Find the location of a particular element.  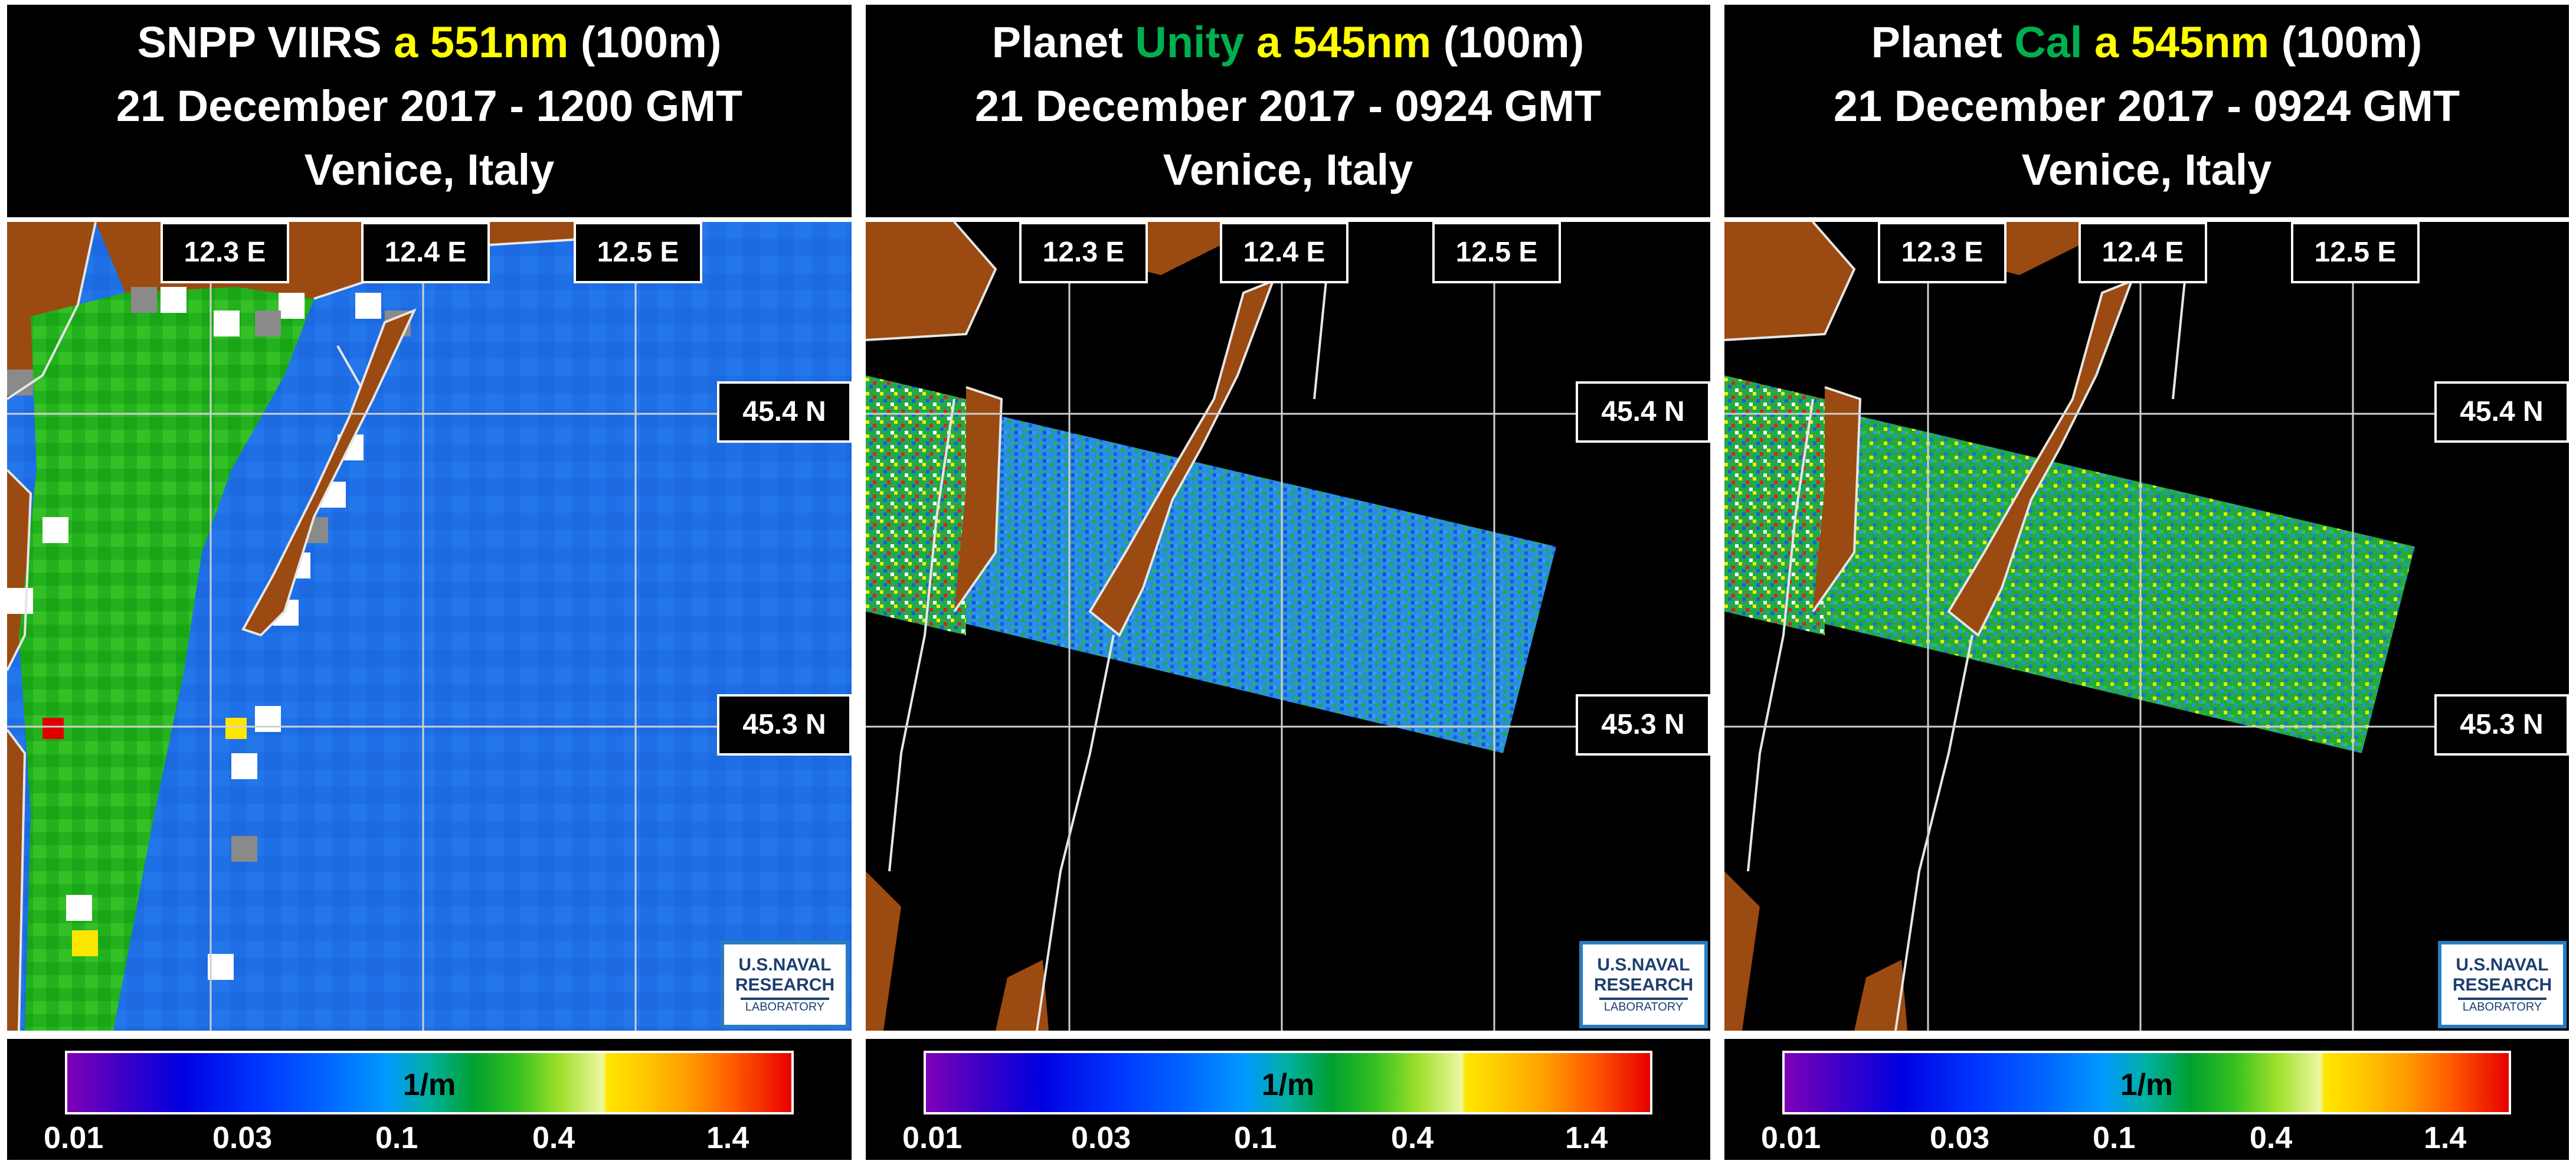

title-line-sensor: SNPP VIIRS a 551nm (100m) is located at coordinates (430, 42).